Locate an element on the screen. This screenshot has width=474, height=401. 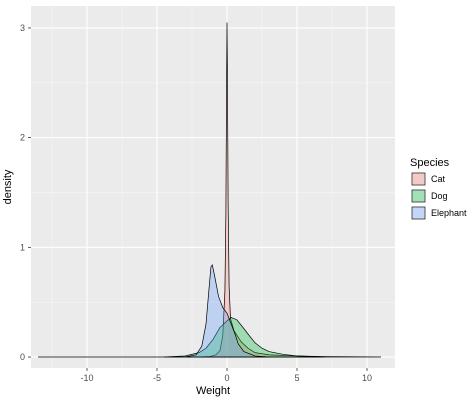
y-tick-label: 0 is located at coordinates (22, 357).